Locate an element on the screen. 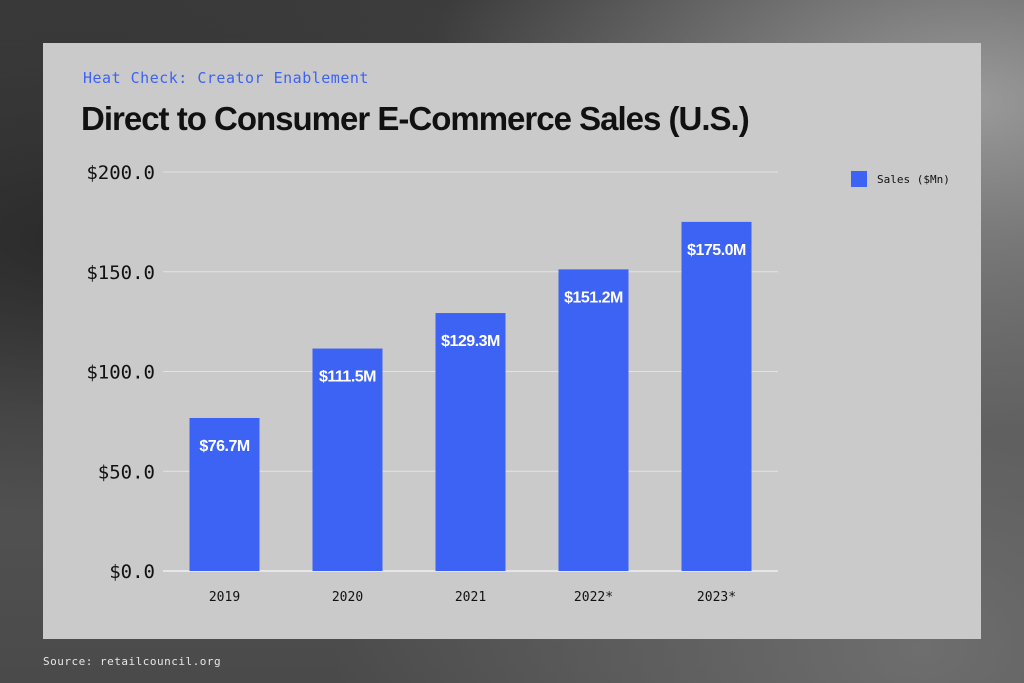 Image resolution: width=1024 pixels, height=683 pixels. x-tick-label: 2020 is located at coordinates (347, 597).